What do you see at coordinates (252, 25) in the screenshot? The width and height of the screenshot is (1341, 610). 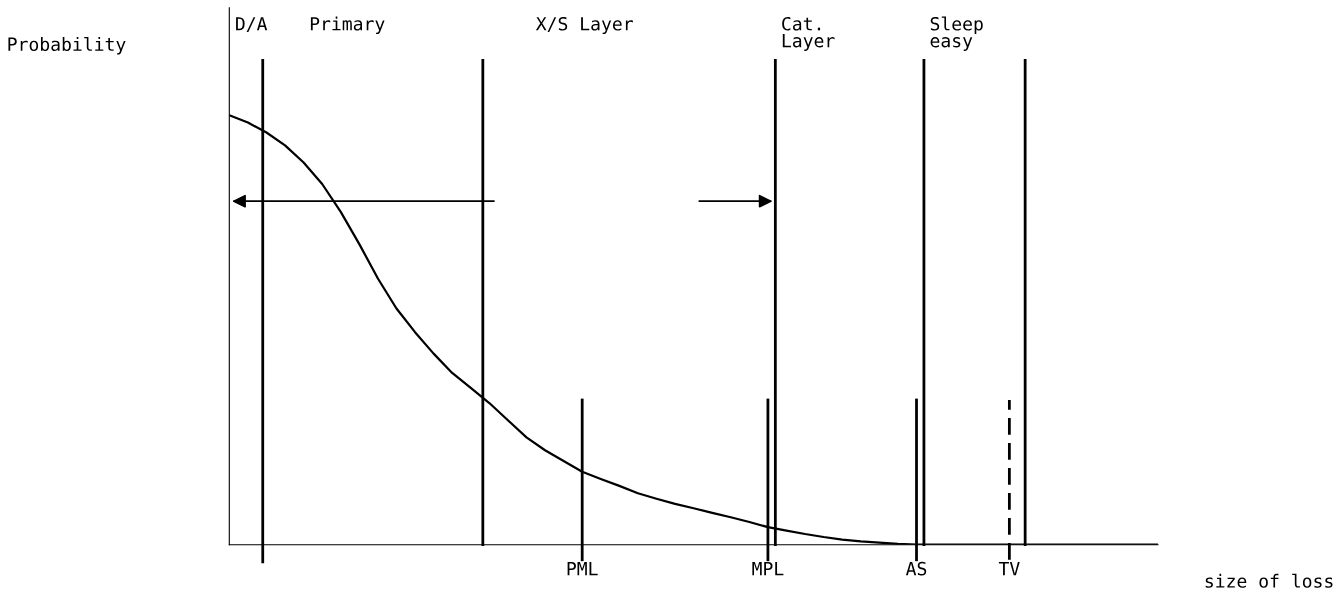 I see `text: D/A` at bounding box center [252, 25].